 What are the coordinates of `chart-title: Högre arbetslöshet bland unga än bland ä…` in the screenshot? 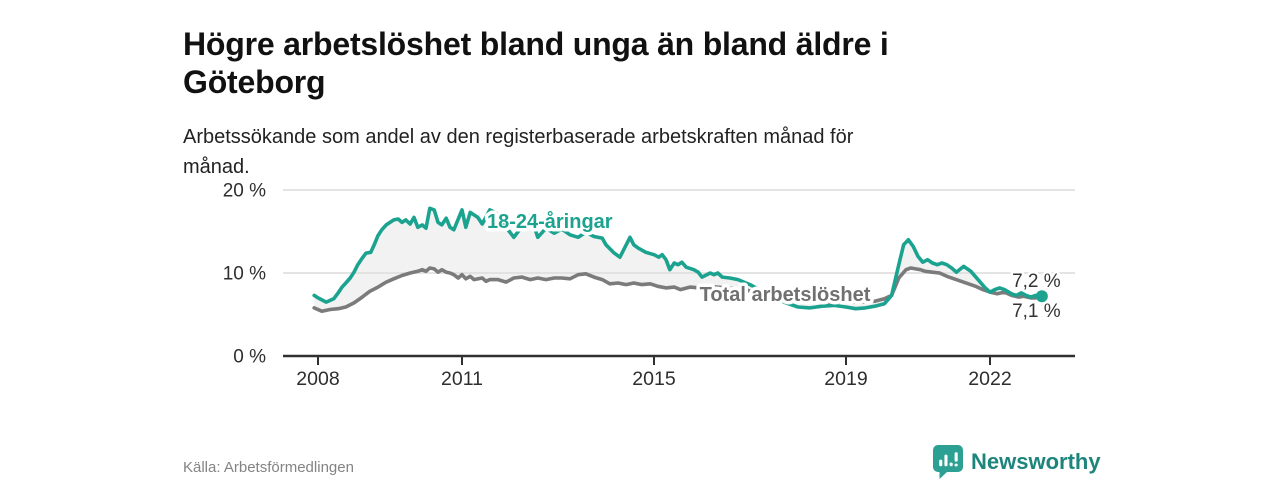 It's located at (683, 63).